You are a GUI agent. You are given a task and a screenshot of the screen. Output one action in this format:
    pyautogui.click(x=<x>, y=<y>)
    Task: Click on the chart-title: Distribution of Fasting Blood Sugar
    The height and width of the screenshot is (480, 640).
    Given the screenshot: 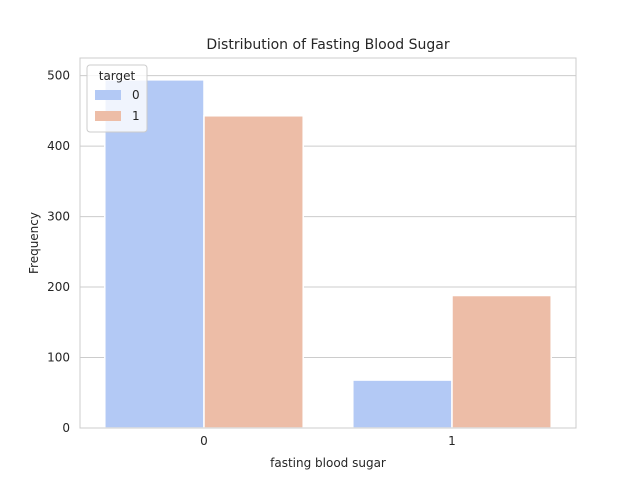 What is the action you would take?
    pyautogui.click(x=327, y=45)
    